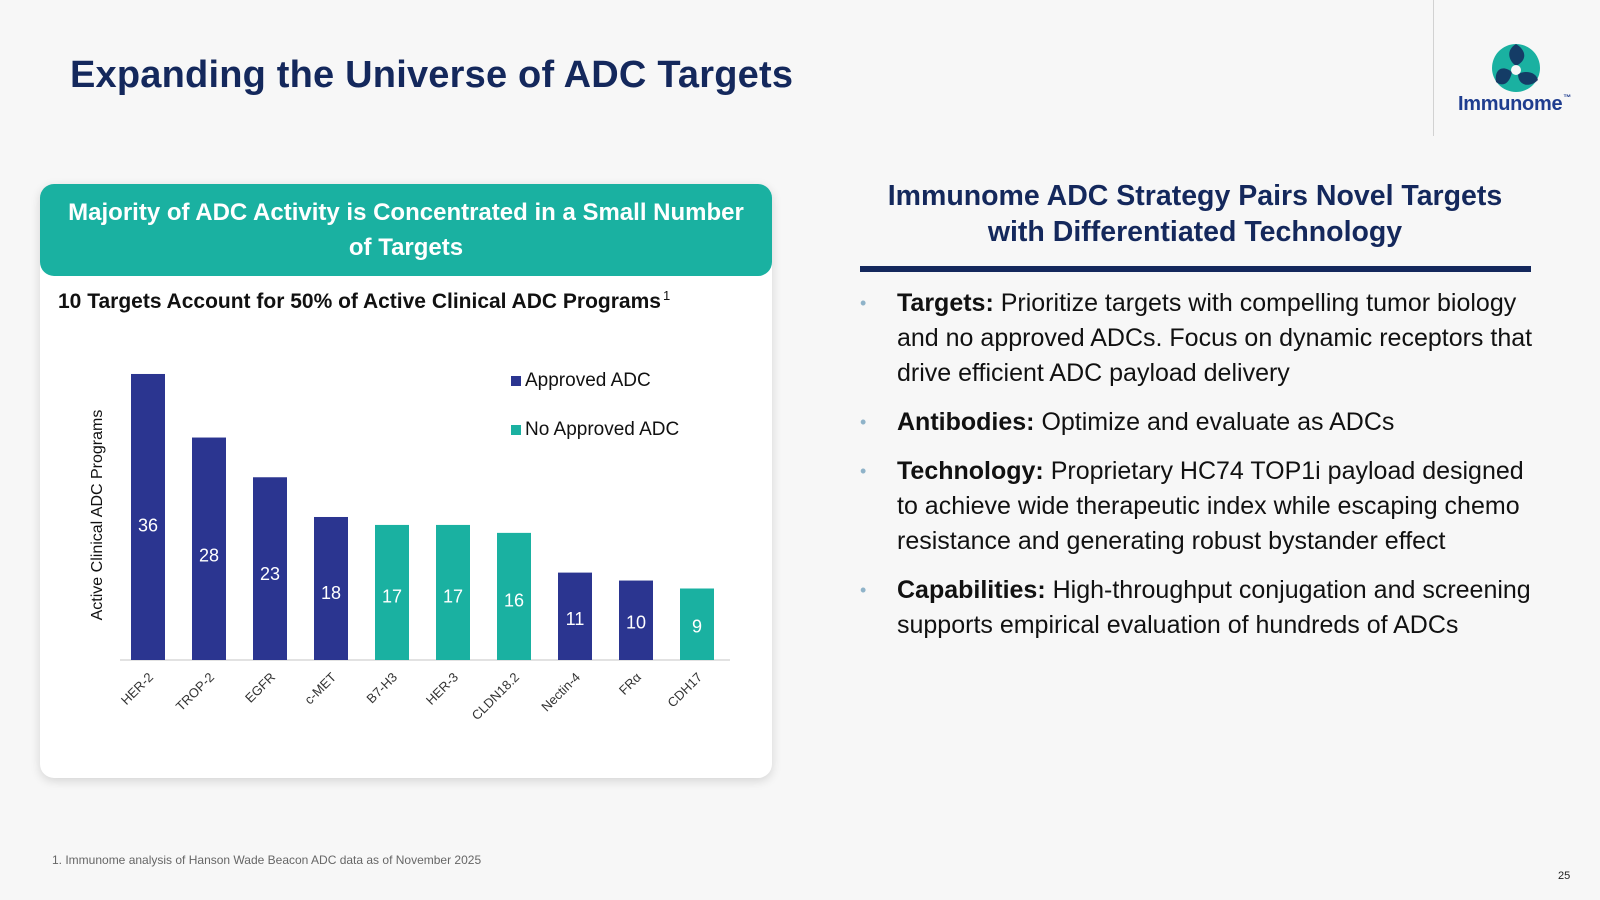 The image size is (1600, 900). Describe the element at coordinates (432, 75) in the screenshot. I see `slide-title: Expanding the Universe of ADC Targets` at that location.